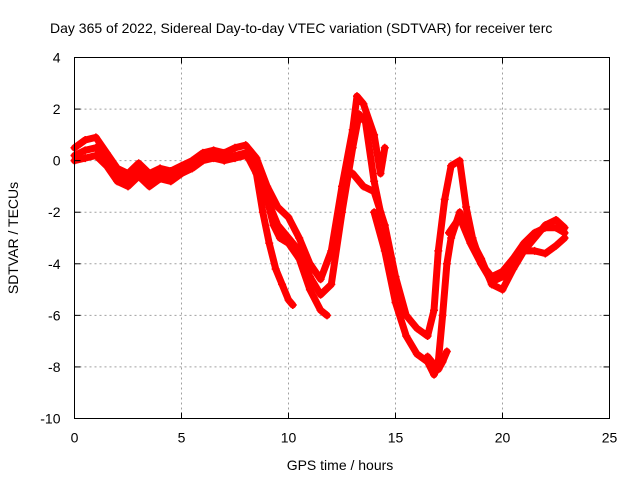 The image size is (640, 480). I want to click on series-track-d, so click(274, 239).